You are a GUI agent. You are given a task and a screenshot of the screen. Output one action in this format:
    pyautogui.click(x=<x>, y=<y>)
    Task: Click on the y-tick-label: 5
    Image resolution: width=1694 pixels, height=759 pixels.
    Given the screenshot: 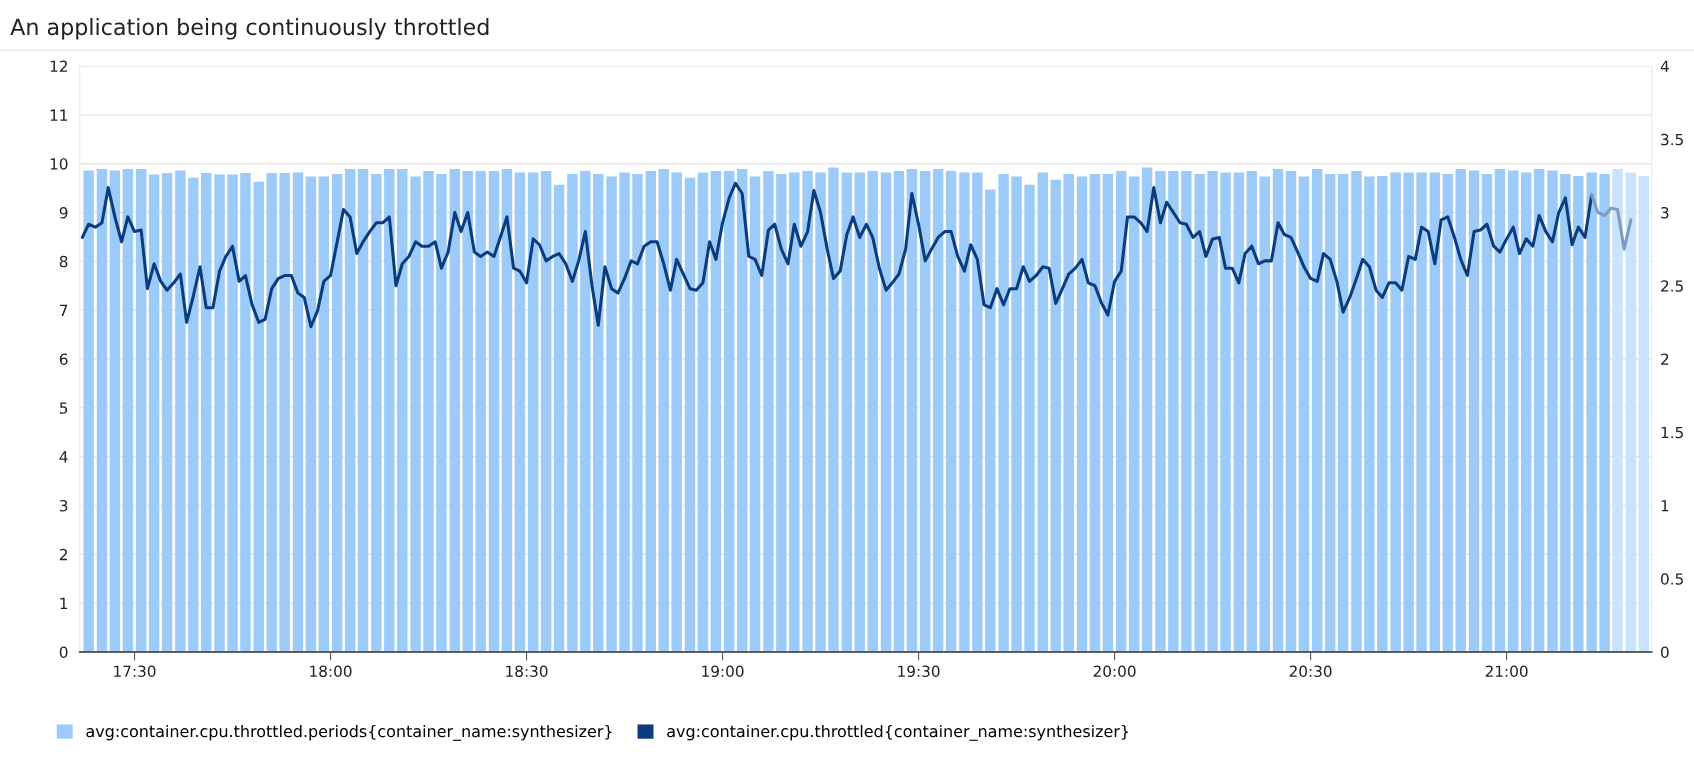 What is the action you would take?
    pyautogui.click(x=63, y=408)
    